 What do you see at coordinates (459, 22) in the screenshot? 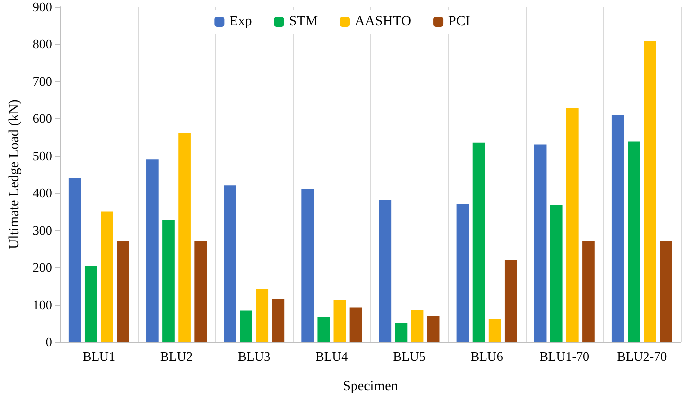
I see `legend-label: PCI` at bounding box center [459, 22].